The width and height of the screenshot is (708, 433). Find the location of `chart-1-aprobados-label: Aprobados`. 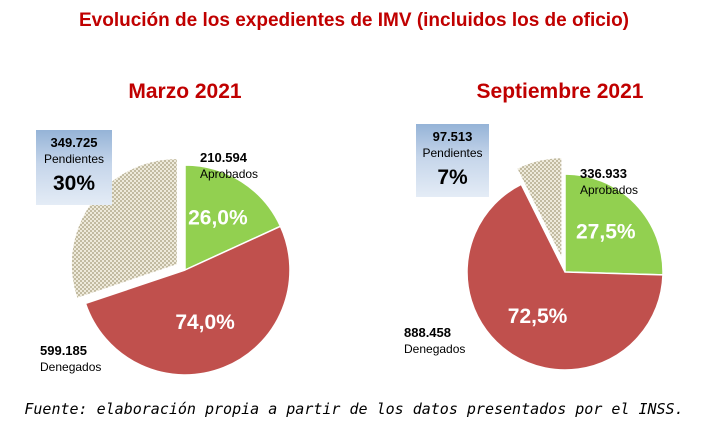

chart-1-aprobados-label: Aprobados is located at coordinates (609, 190).